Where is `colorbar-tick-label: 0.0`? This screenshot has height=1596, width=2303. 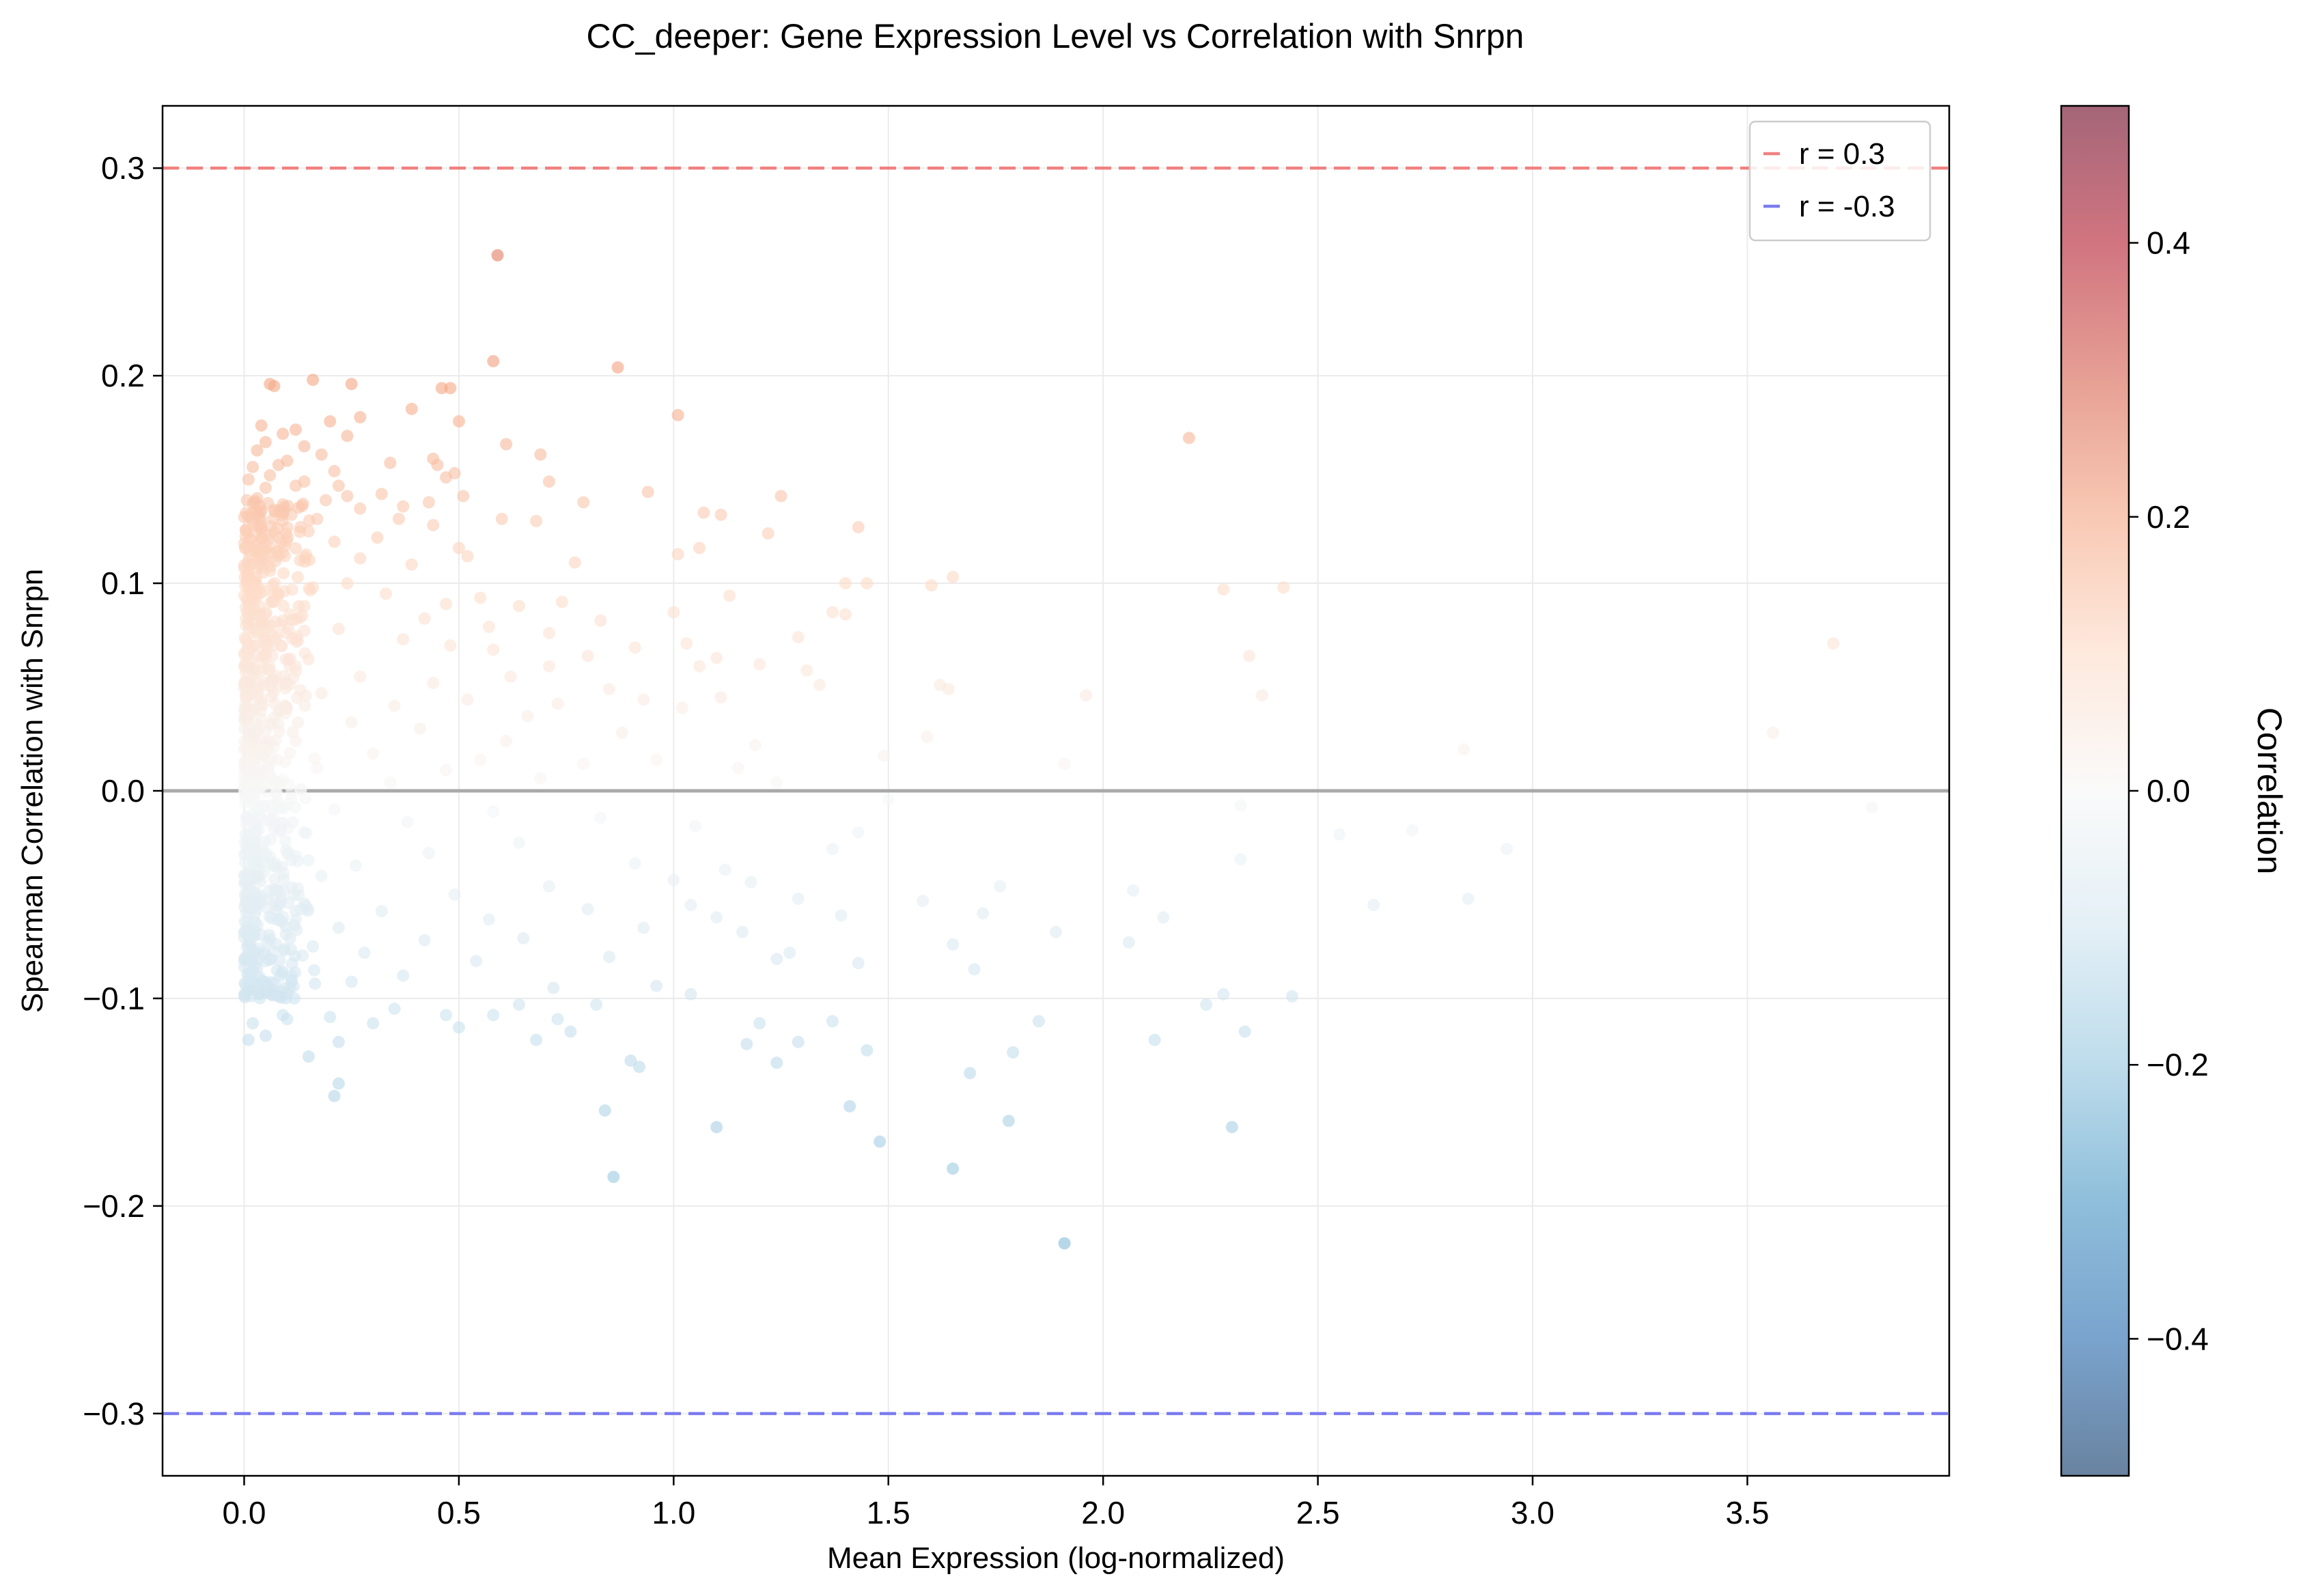 colorbar-tick-label: 0.0 is located at coordinates (2169, 791).